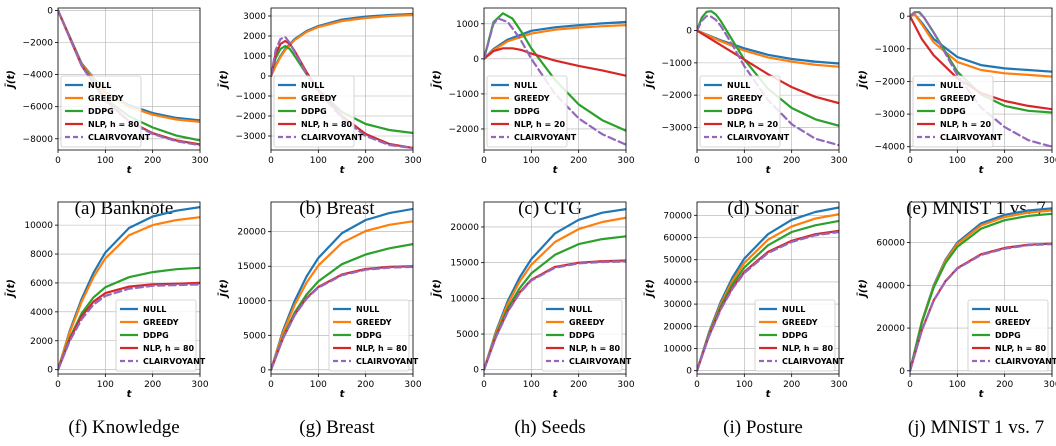 This screenshot has width=1056, height=446. Describe the element at coordinates (677, 305) in the screenshot. I see `y-tick-label: 30000` at that location.